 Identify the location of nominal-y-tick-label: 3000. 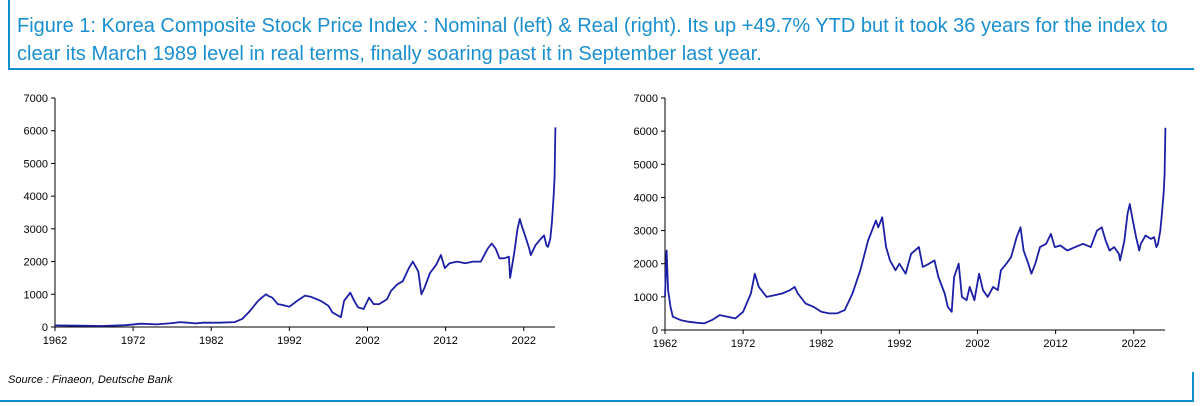
(36, 230).